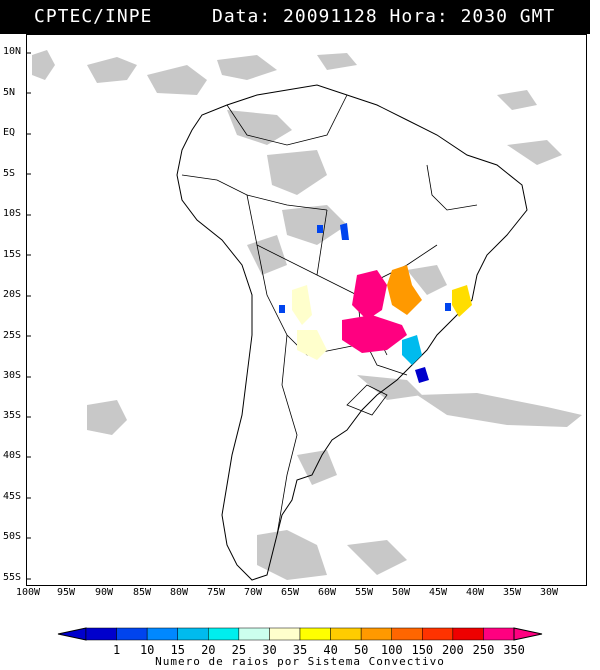  Describe the element at coordinates (12, 294) in the screenshot. I see `lat-label-20s: 20S` at that location.